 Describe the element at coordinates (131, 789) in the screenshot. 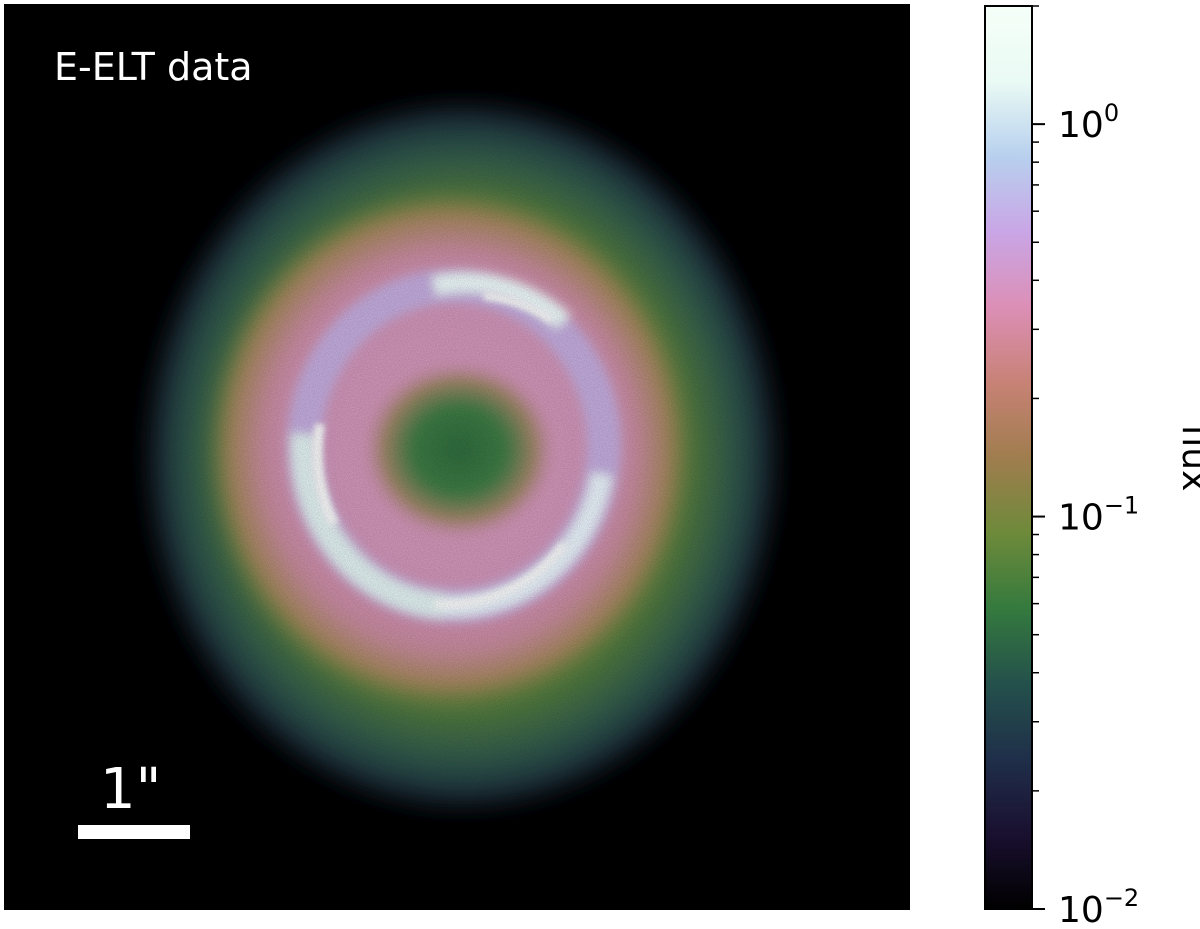

I see `scale-bar-label: 1"` at that location.